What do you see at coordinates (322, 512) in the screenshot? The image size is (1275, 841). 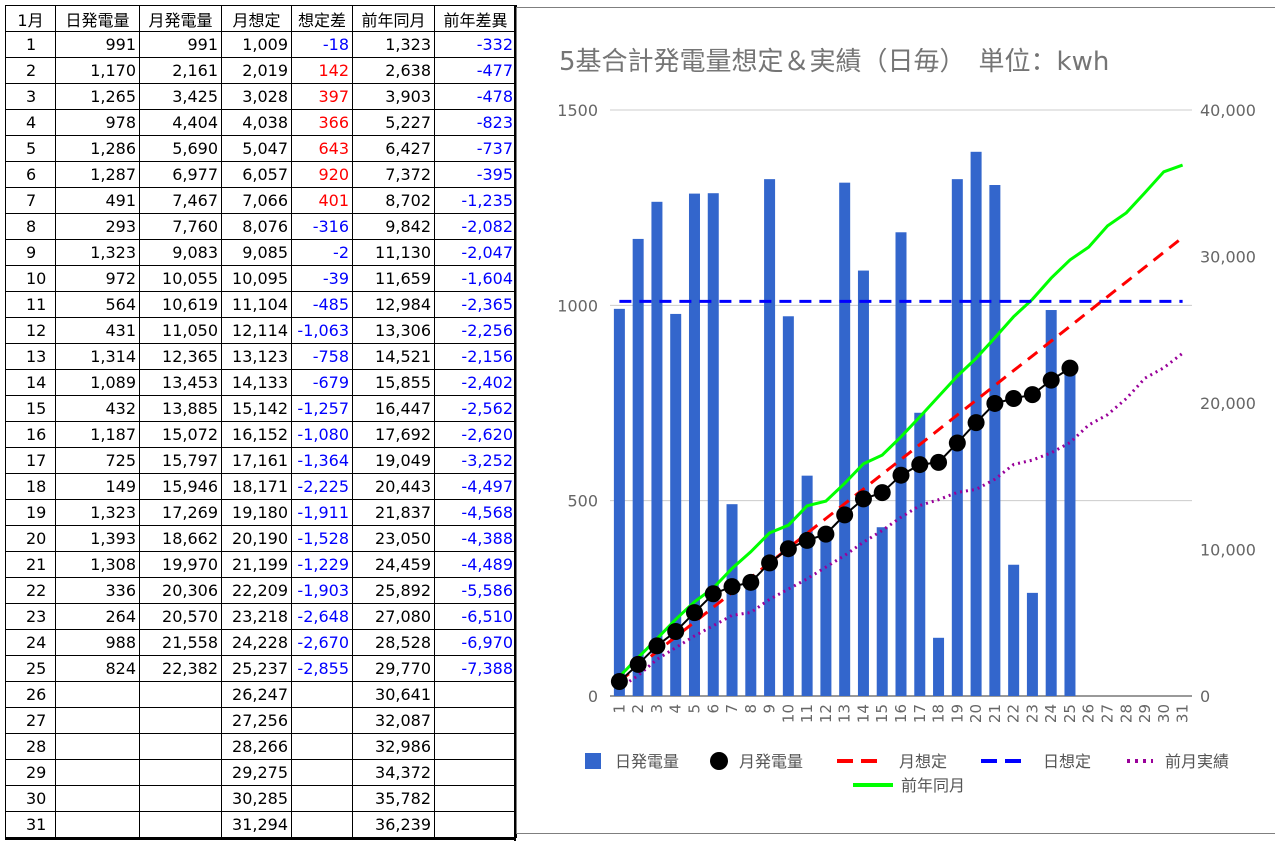 I see `cell-forecast-diff: -1,911` at bounding box center [322, 512].